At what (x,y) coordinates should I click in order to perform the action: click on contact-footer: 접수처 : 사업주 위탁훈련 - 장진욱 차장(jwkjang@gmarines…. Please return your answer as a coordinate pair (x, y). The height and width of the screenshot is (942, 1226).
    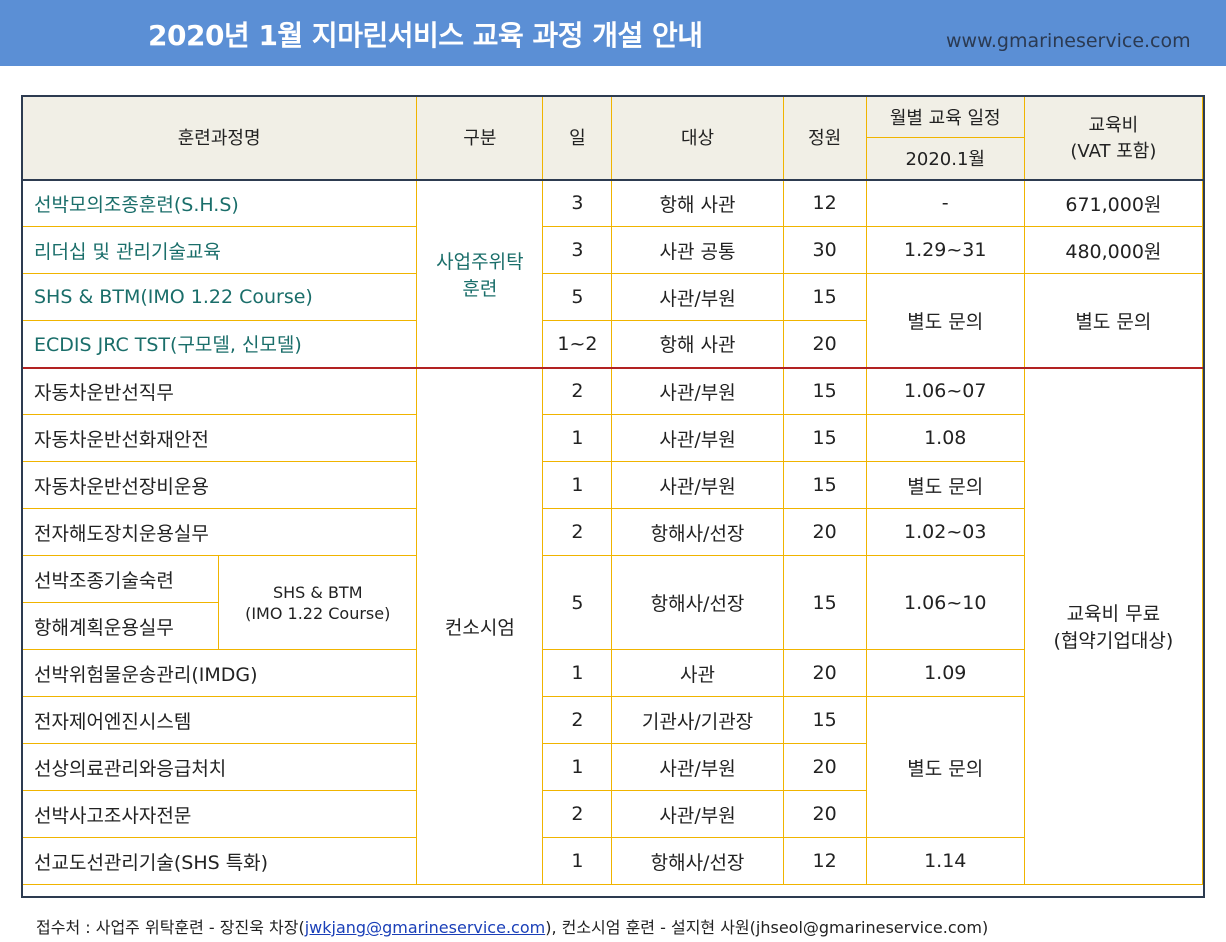
    Looking at the image, I should click on (512, 926).